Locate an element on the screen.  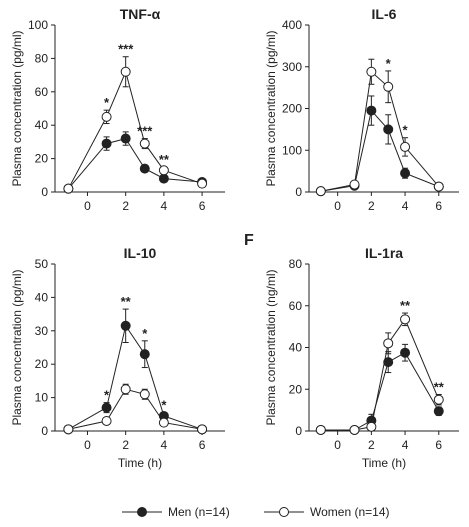
y-tick-label: 30 is located at coordinates (42, 331).